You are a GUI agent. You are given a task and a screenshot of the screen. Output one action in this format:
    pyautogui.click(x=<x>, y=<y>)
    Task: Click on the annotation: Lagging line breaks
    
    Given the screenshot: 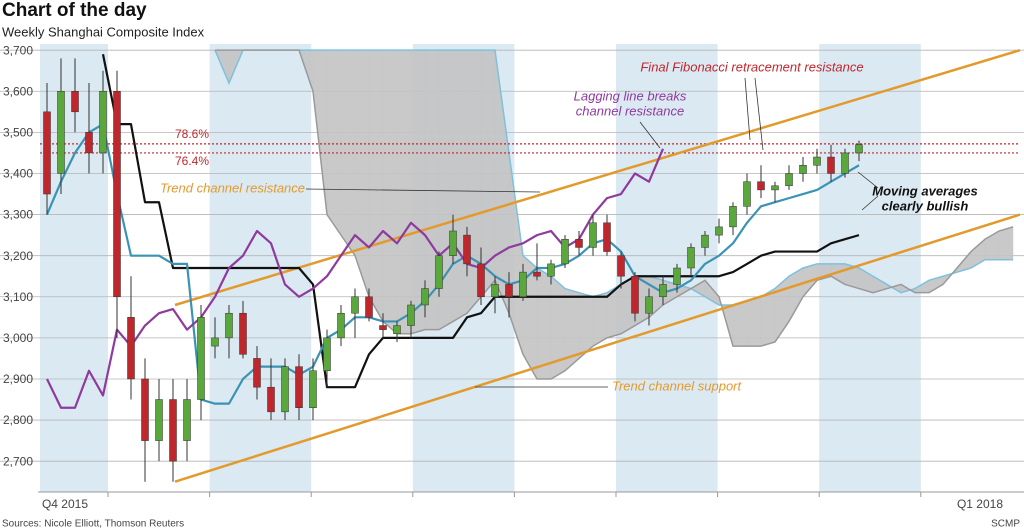 What is the action you would take?
    pyautogui.click(x=630, y=95)
    